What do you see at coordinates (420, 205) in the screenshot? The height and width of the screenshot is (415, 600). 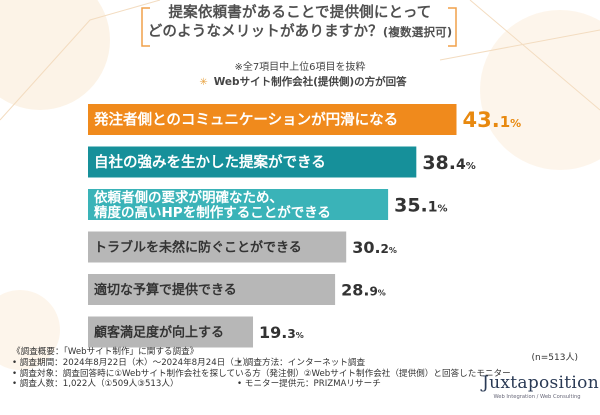 I see `value-label: 35.1%` at bounding box center [420, 205].